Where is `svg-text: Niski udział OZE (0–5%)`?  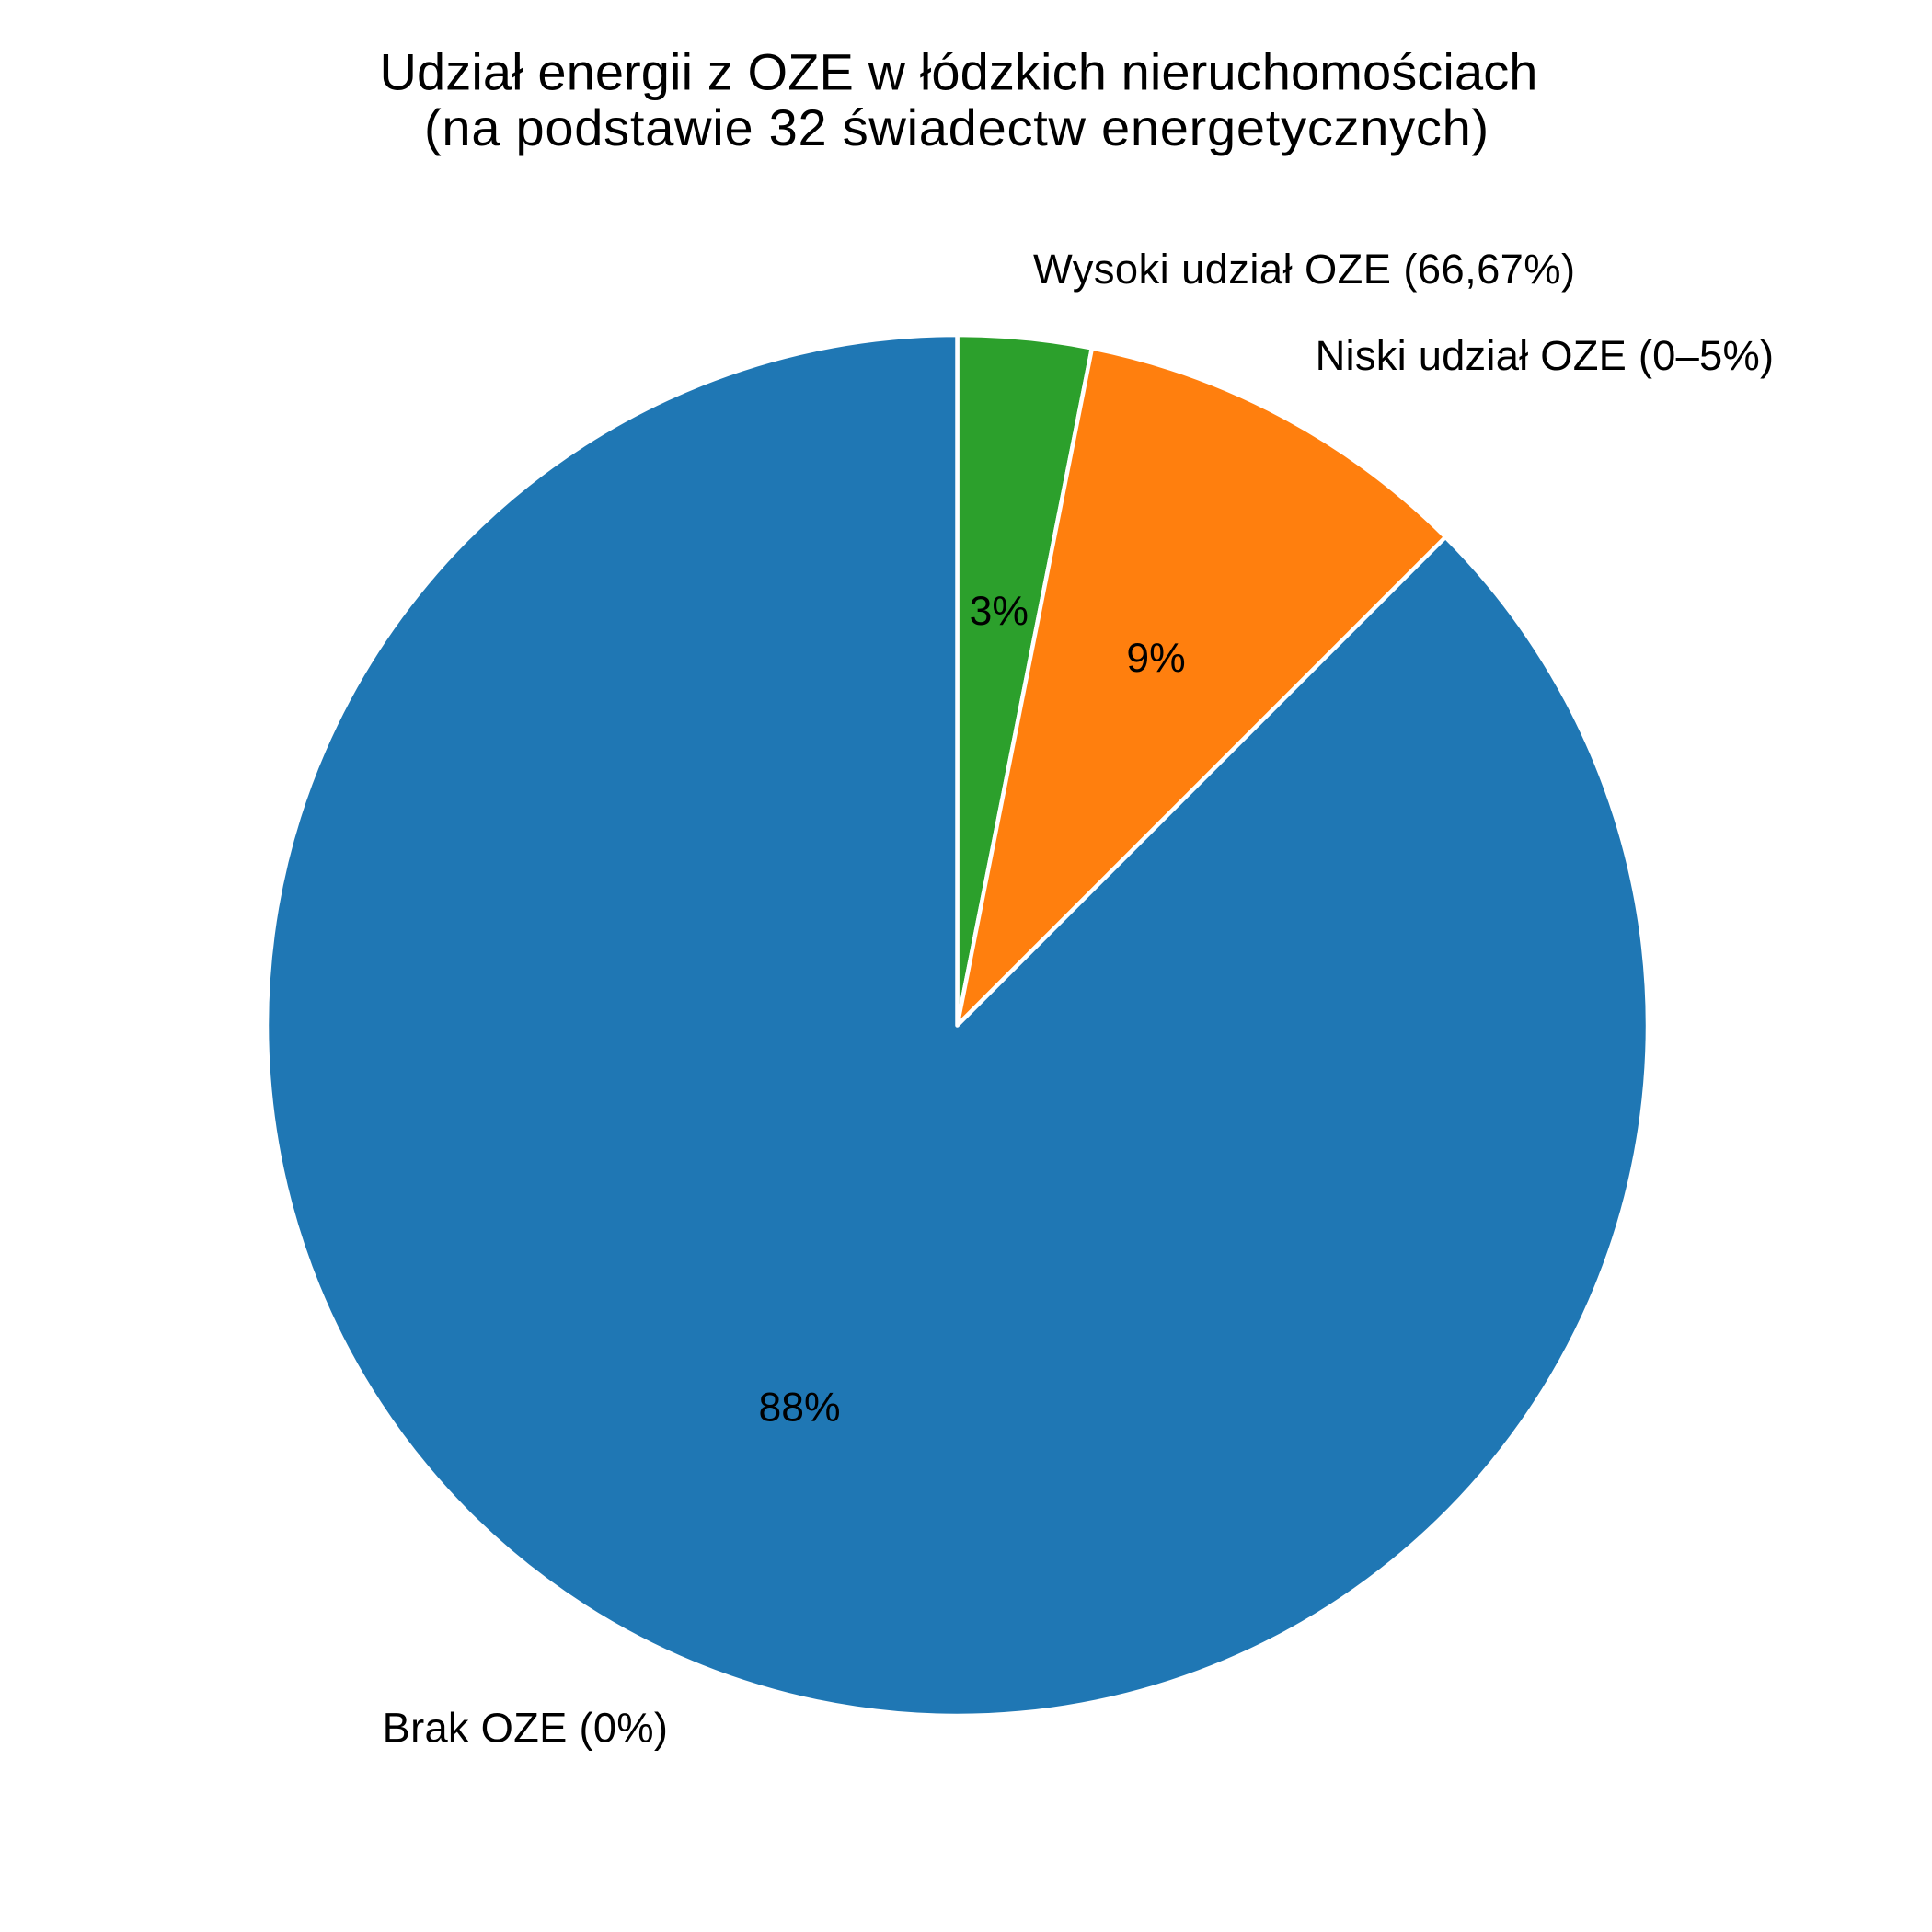
svg-text: Niski udział OZE (0–5%) is located at coordinates (1545, 355).